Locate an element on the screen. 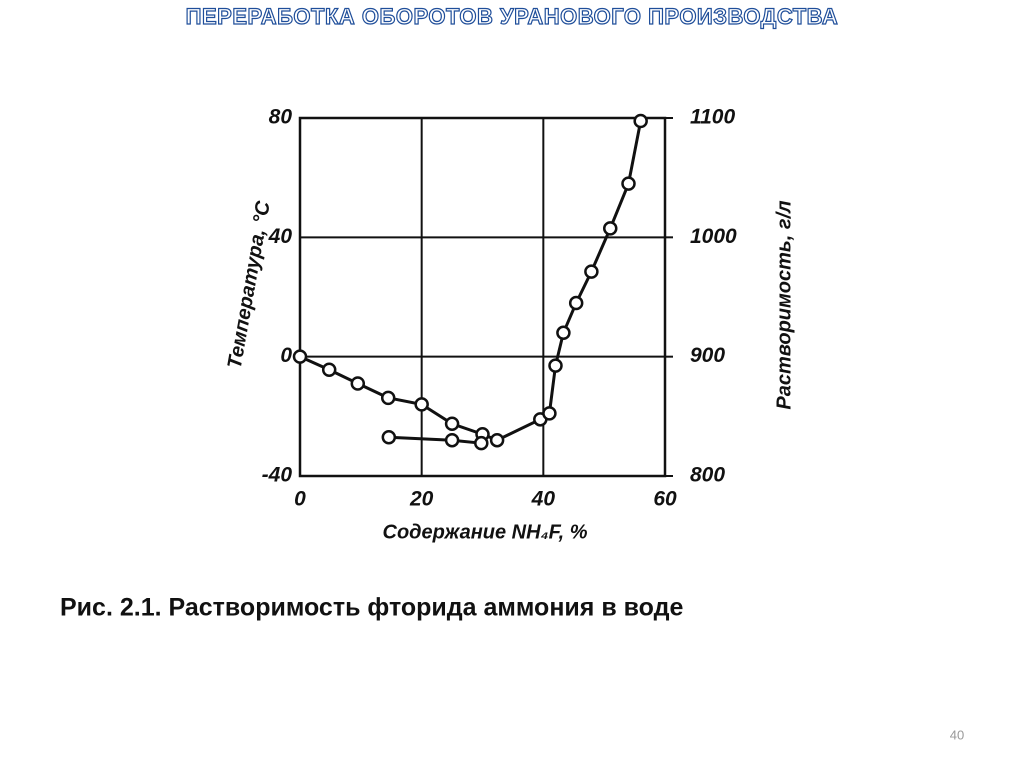 The height and width of the screenshot is (767, 1024). y-tick-label: 40 is located at coordinates (280, 236).